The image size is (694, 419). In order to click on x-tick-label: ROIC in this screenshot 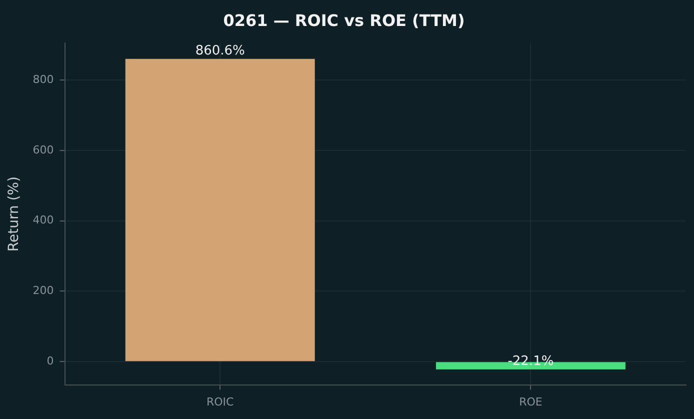, I will do `click(220, 401)`.